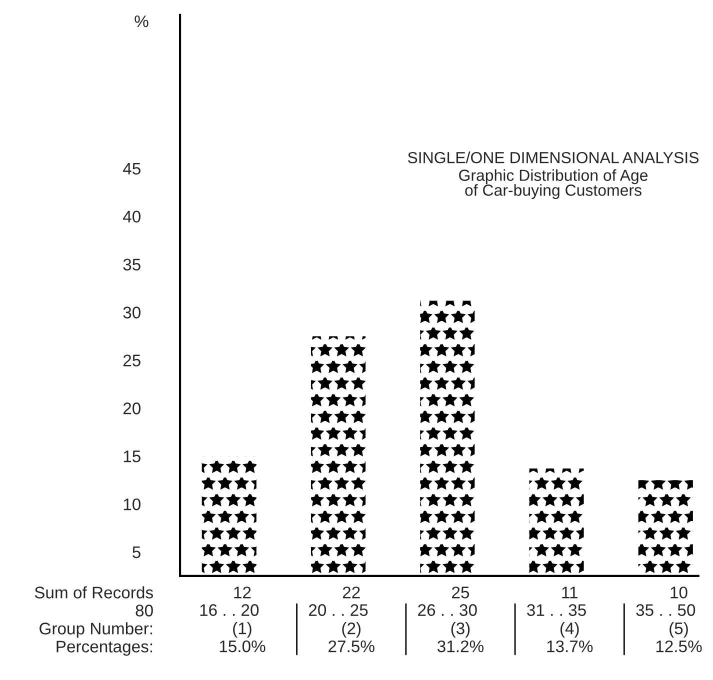 This screenshot has height=680, width=713. I want to click on y-tick-label: 15, so click(132, 456).